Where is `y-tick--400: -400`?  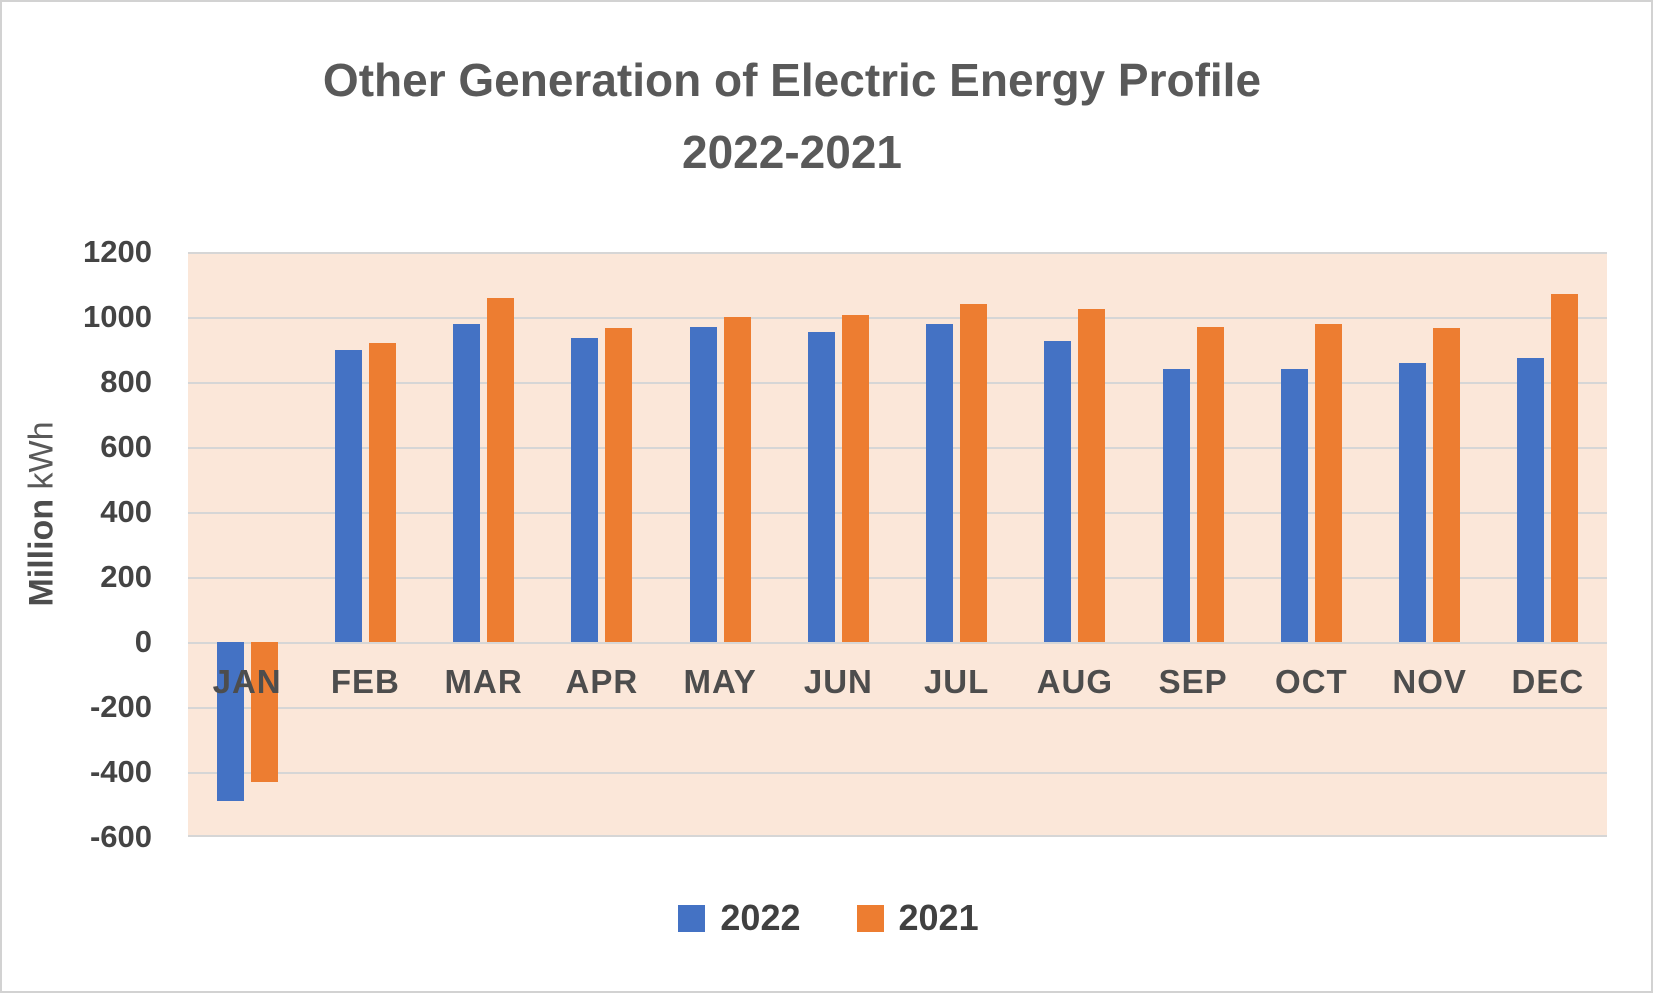 y-tick--400: -400 is located at coordinates (120, 771).